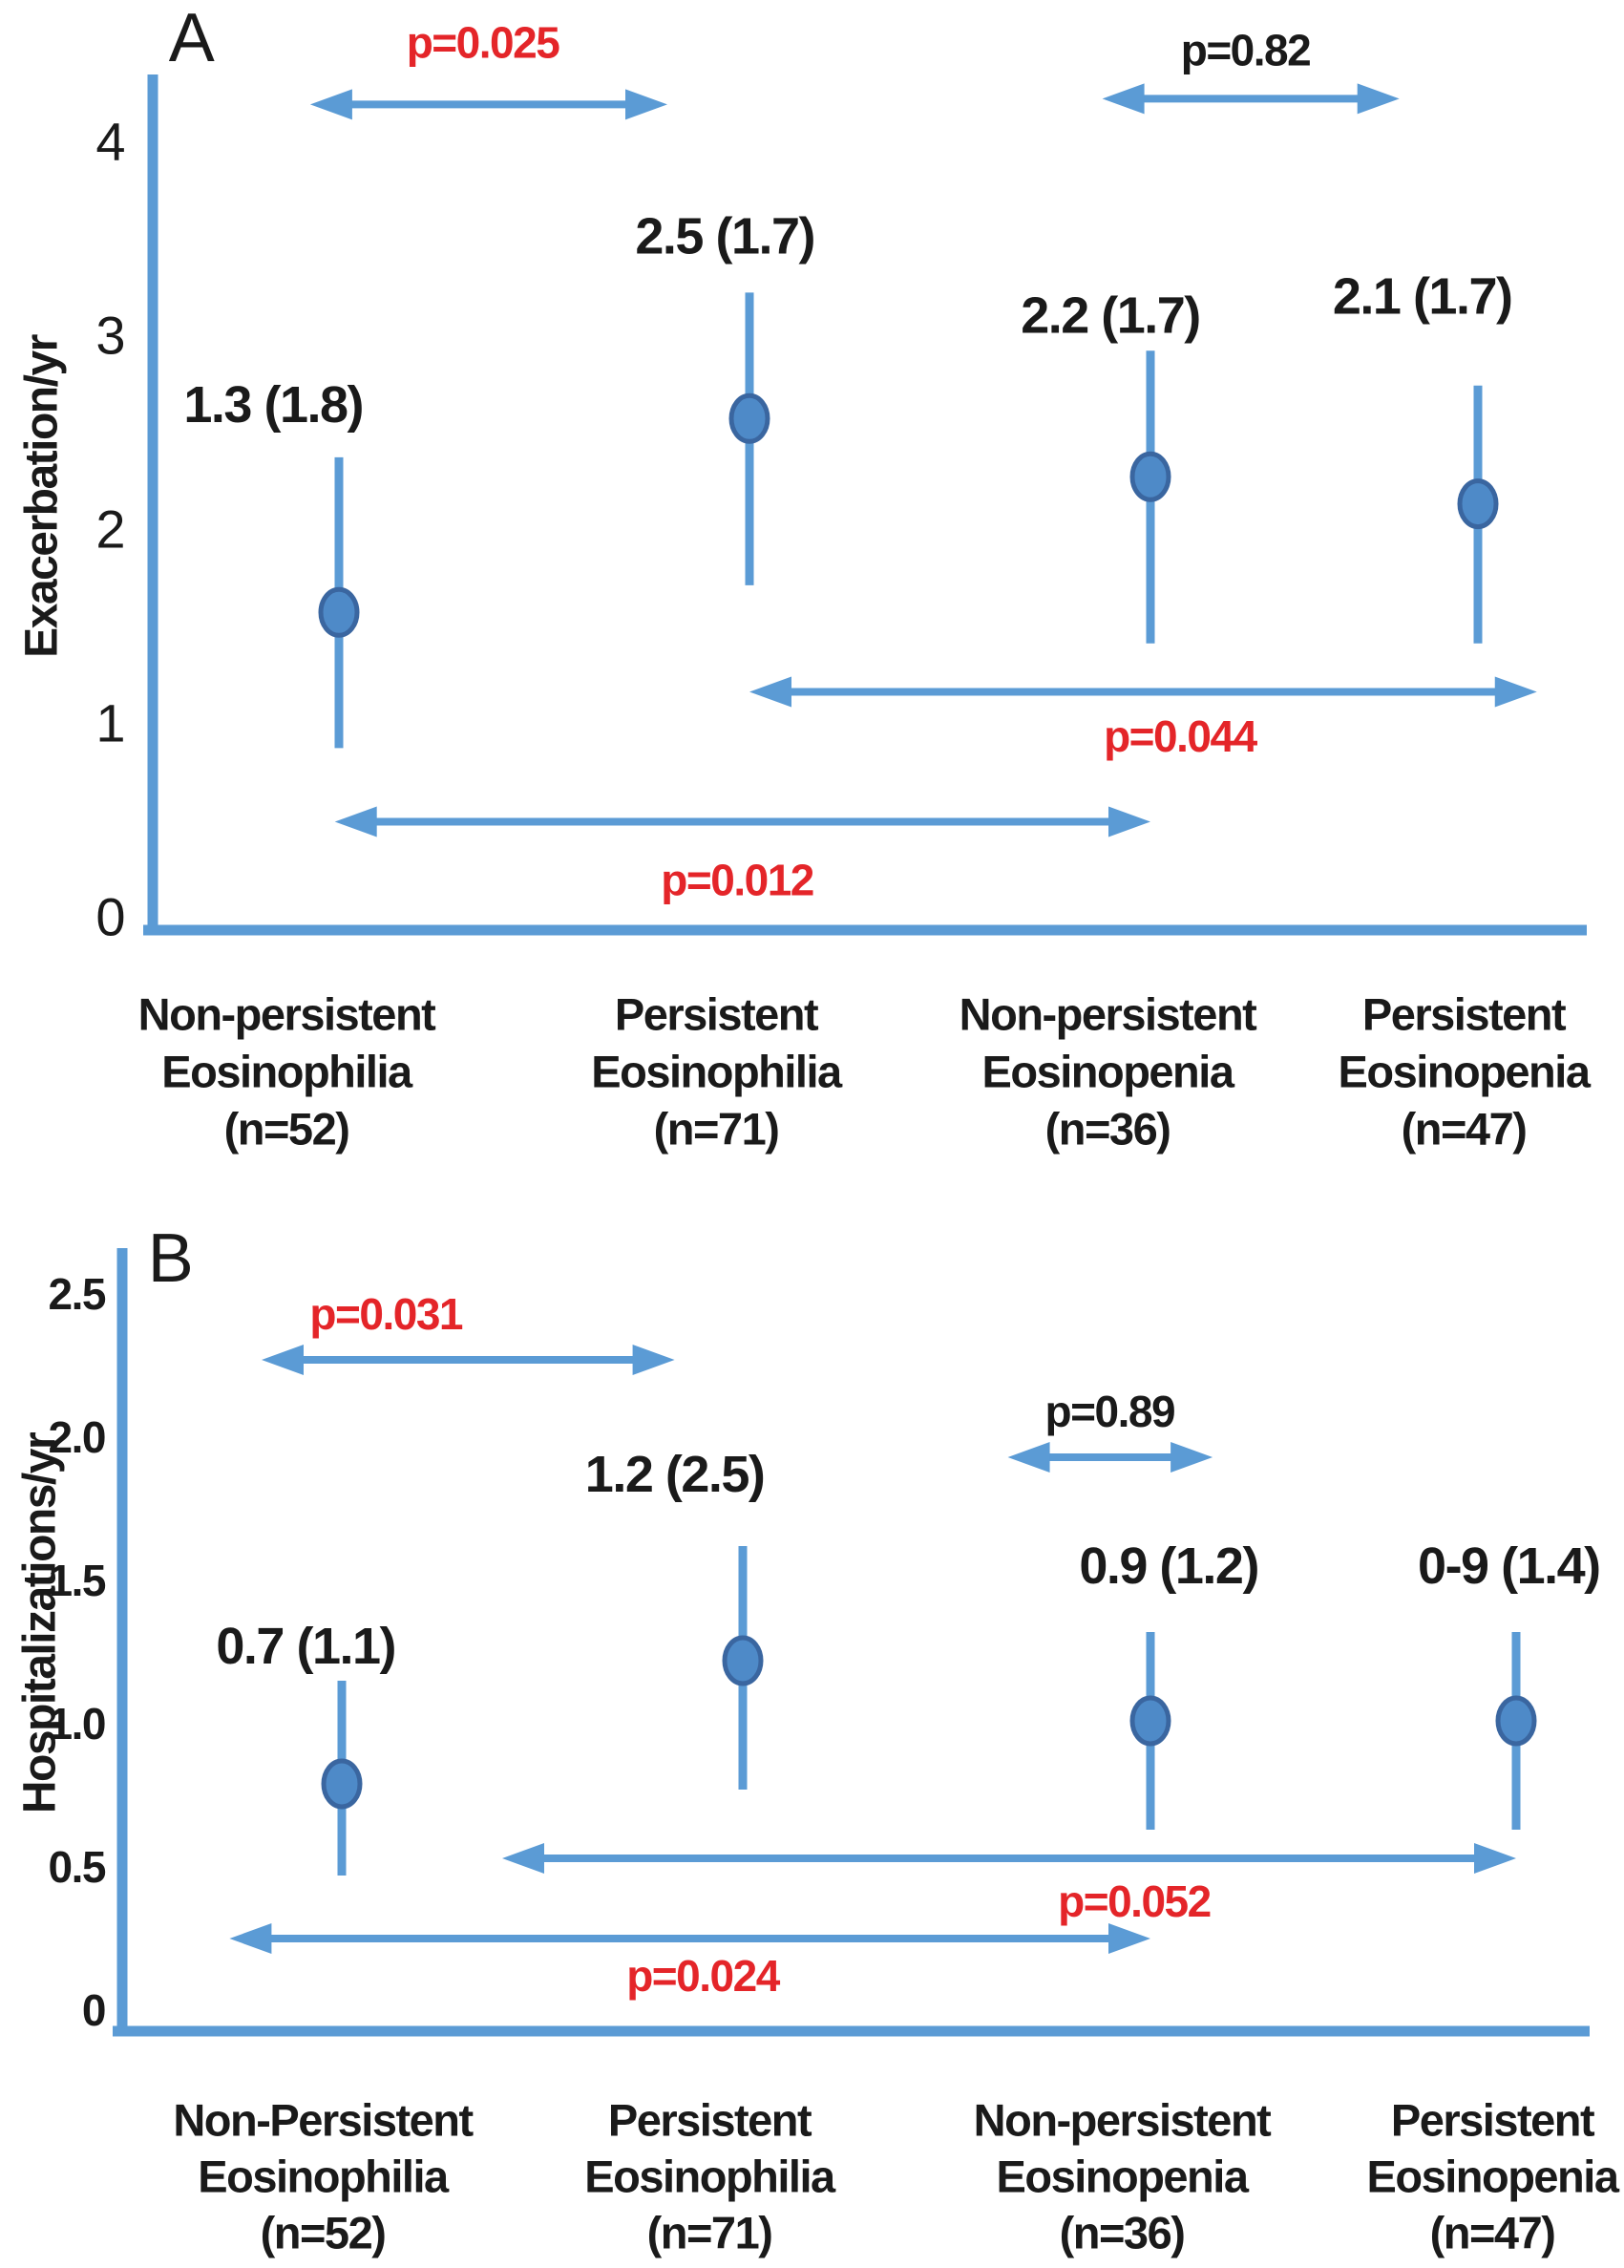 Image resolution: width=1624 pixels, height=2268 pixels. I want to click on panel-a-category-label-line: (n=47), so click(1464, 1129).